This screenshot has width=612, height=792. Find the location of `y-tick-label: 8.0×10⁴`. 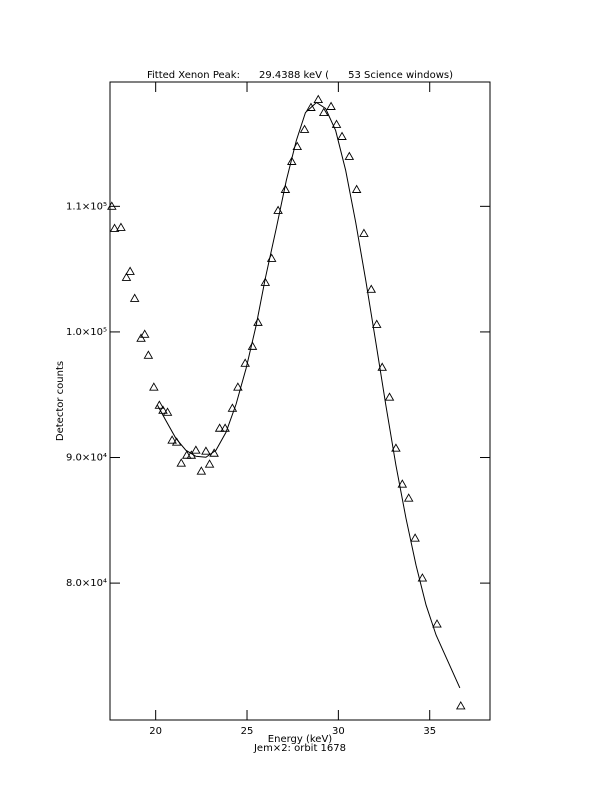

y-tick-label: 8.0×10⁴ is located at coordinates (86, 583).